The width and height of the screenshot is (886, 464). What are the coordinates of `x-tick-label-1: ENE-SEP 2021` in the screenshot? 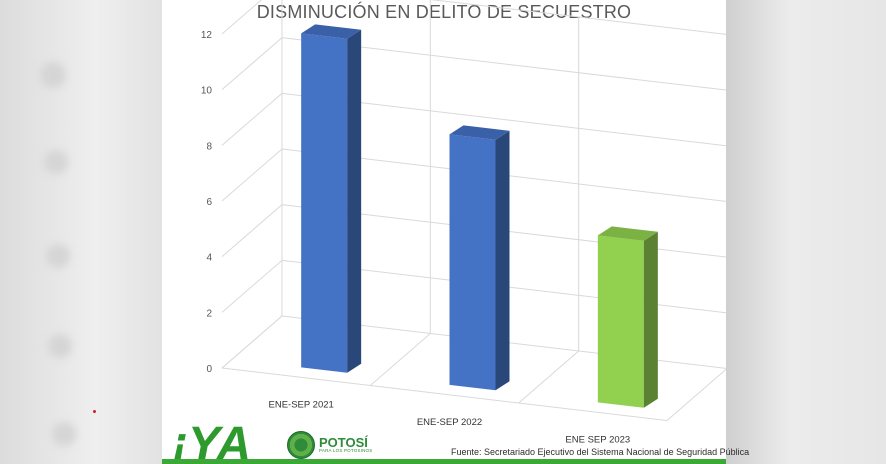 It's located at (301, 404).